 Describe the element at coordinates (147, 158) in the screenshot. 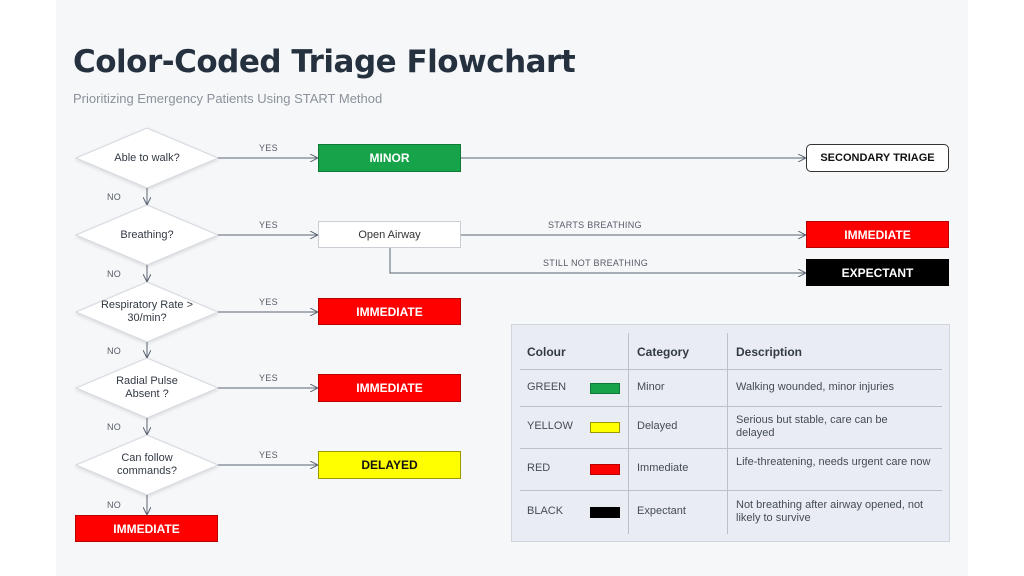

I see `question-walk: Able to walk?` at that location.